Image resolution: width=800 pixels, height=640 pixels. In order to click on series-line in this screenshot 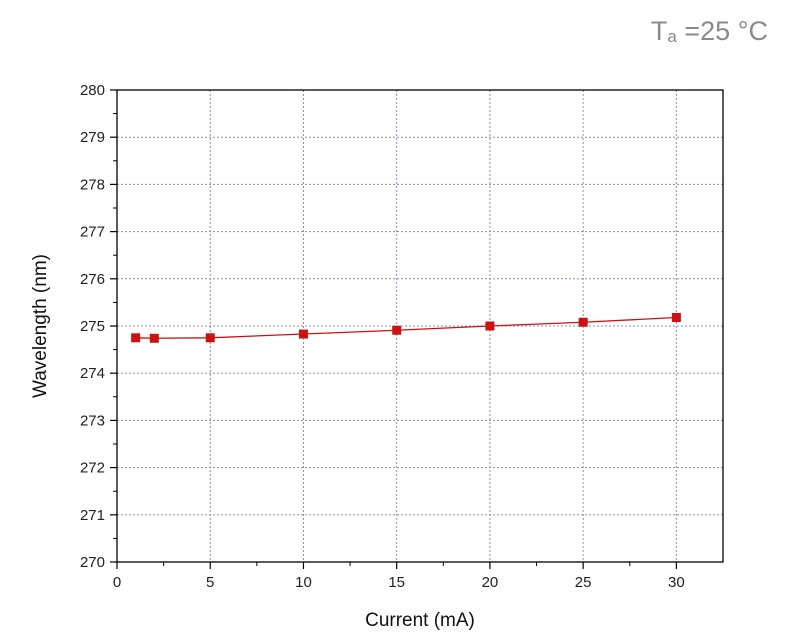, I will do `click(406, 327)`.